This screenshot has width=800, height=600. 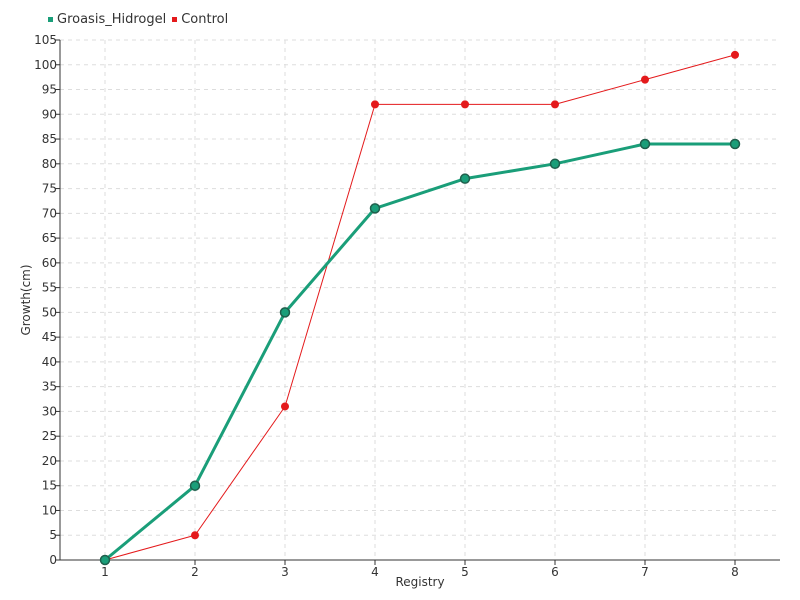 What do you see at coordinates (465, 572) in the screenshot?
I see `x-tick-label: 5` at bounding box center [465, 572].